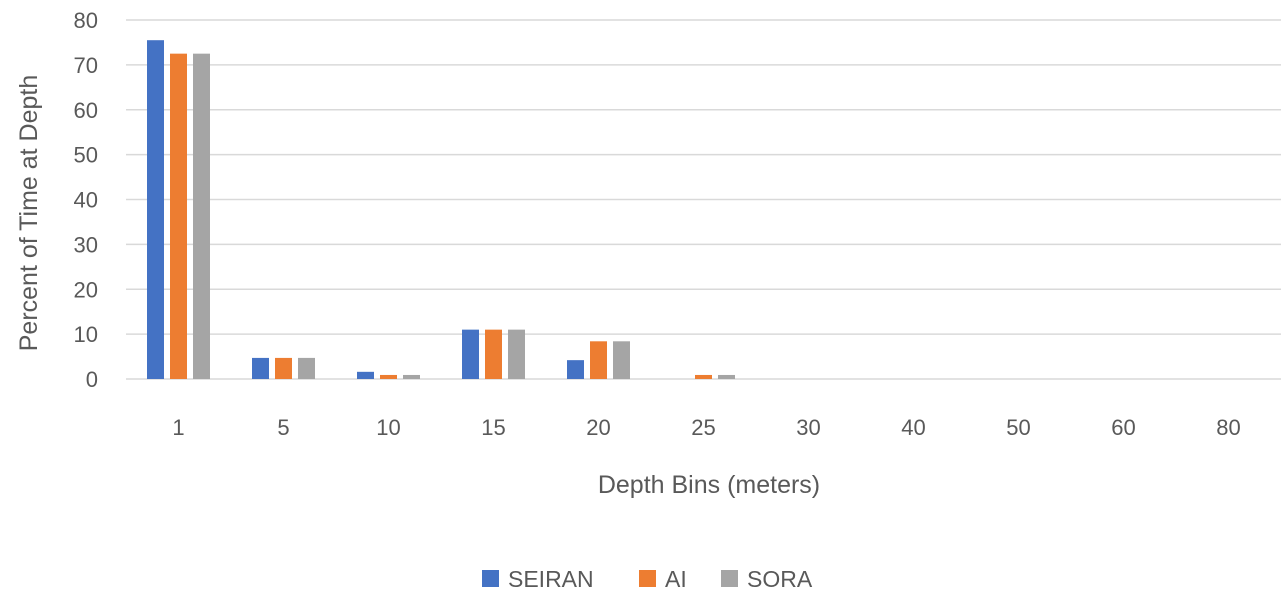 This screenshot has height=593, width=1281. I want to click on legend-label-ai: AI, so click(676, 579).